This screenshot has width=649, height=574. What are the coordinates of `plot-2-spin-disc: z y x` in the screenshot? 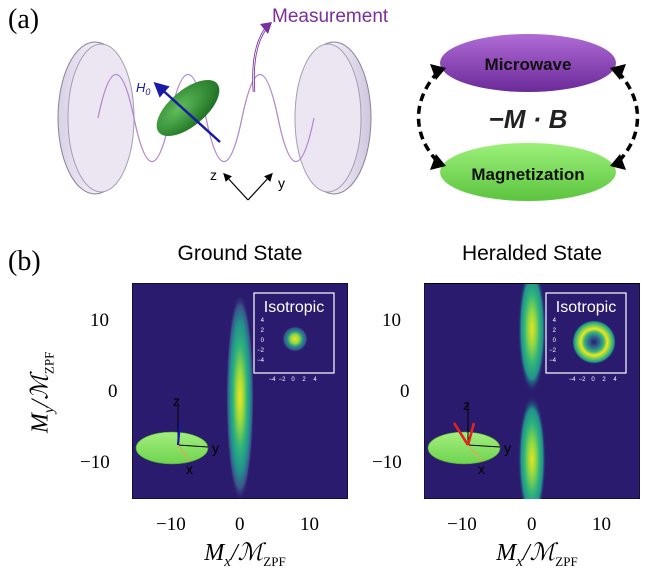 It's located at (469, 437).